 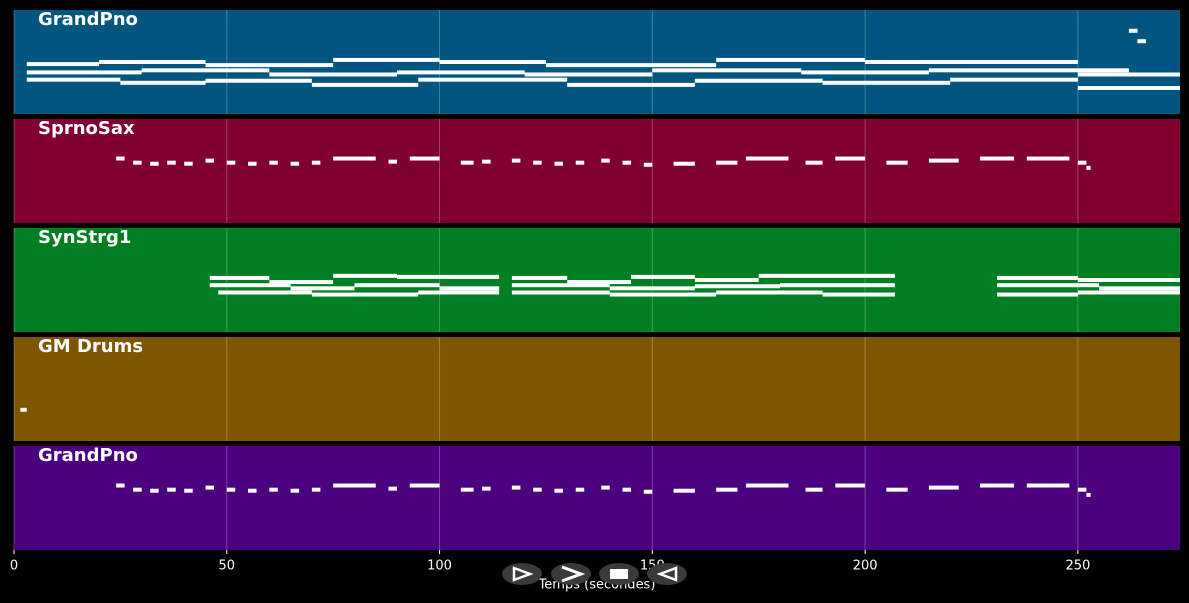 I want to click on stop-button, so click(x=619, y=574).